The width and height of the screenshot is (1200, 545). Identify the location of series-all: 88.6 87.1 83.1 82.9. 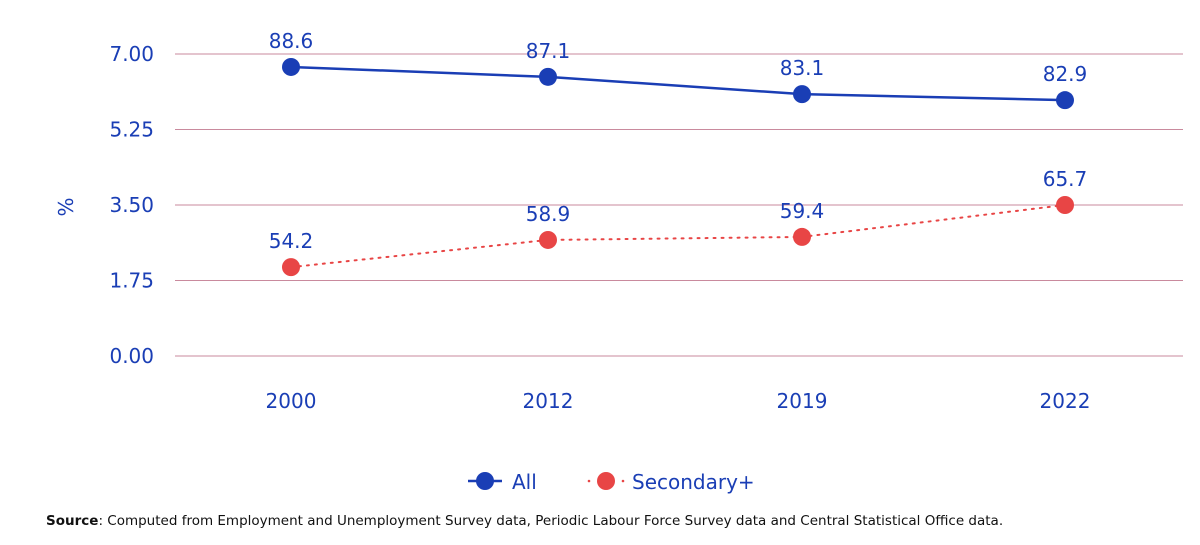
(678, 69).